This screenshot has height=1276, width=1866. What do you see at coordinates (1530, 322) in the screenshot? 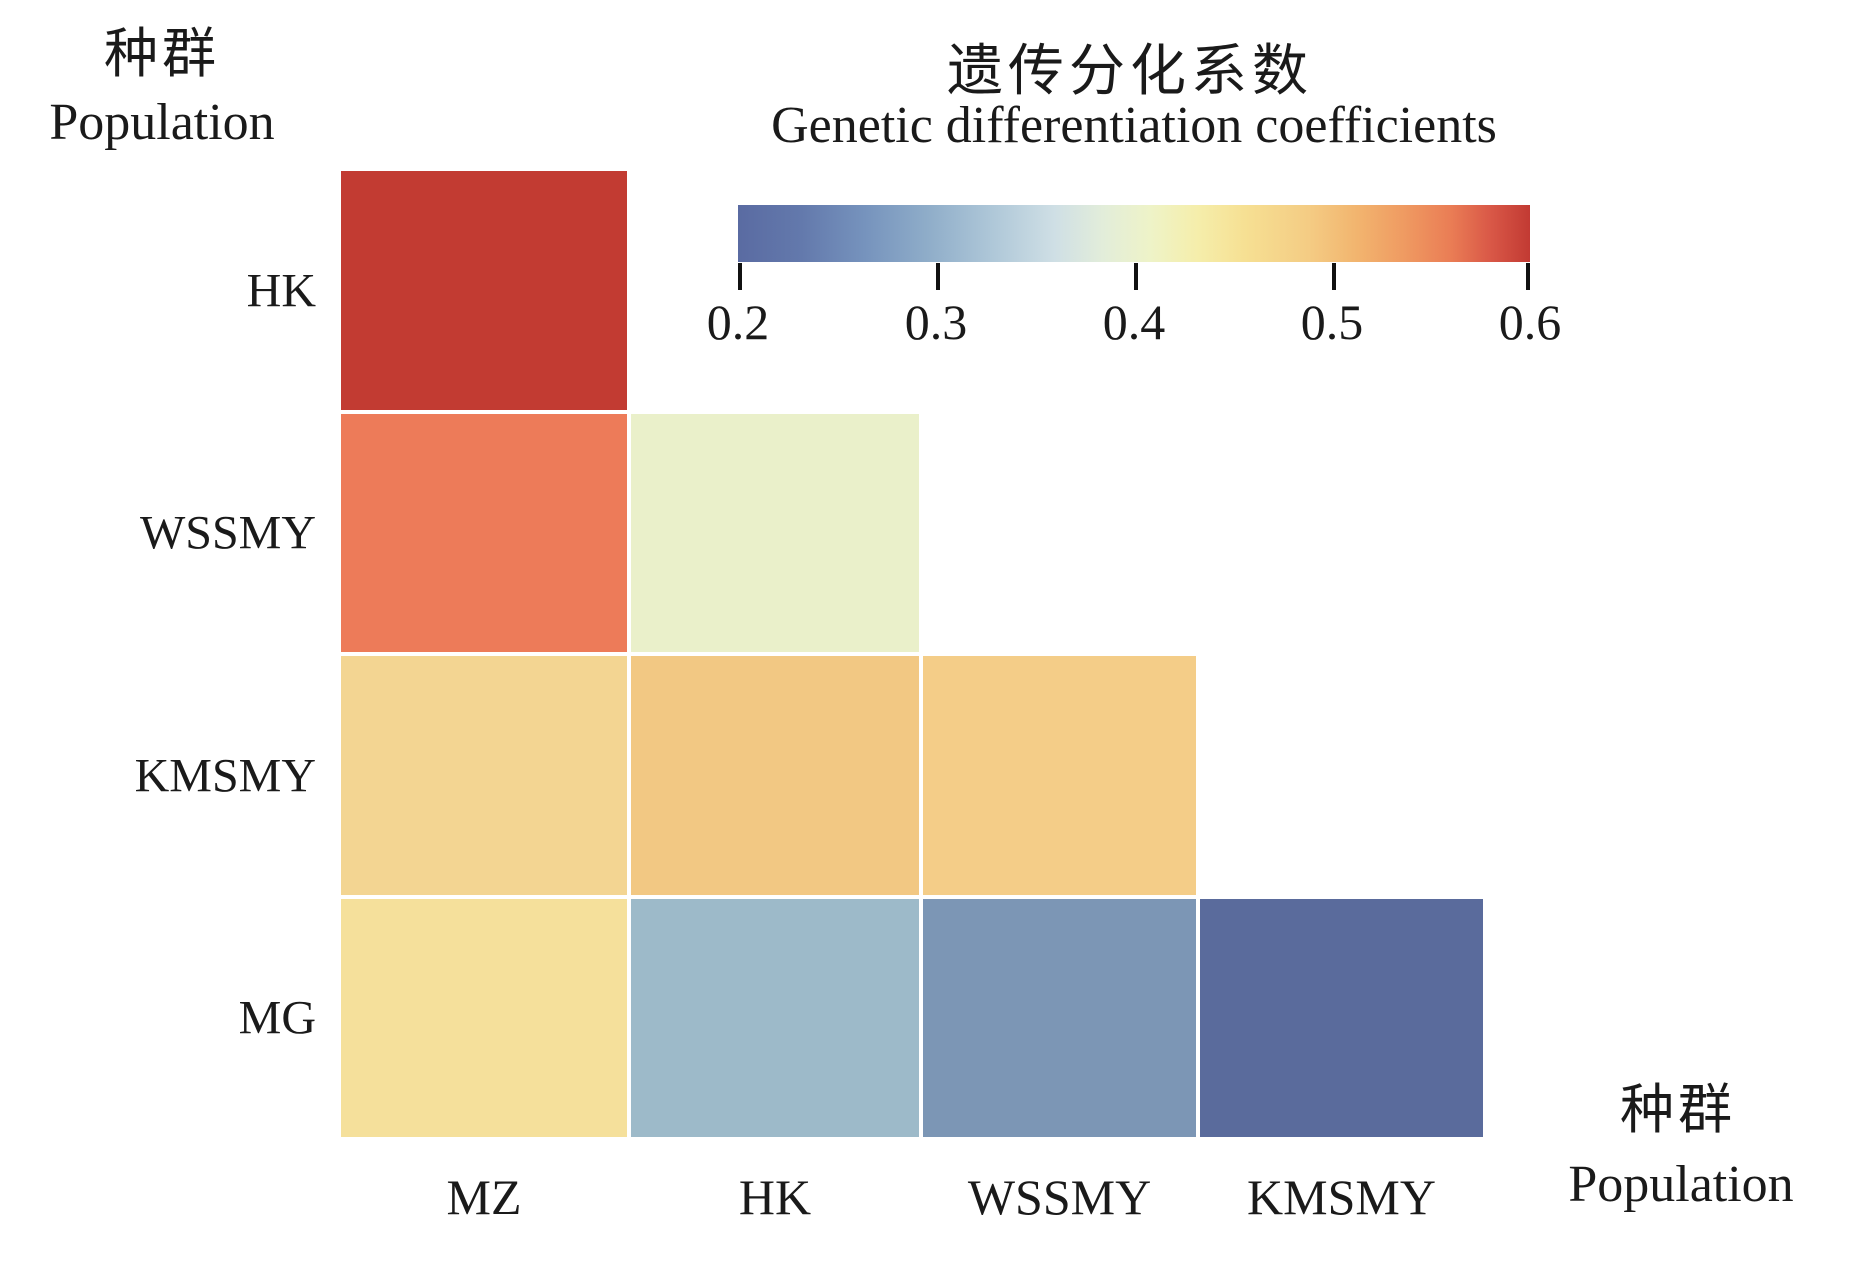
I see `colorbar-tick-label: 0.6` at bounding box center [1530, 322].